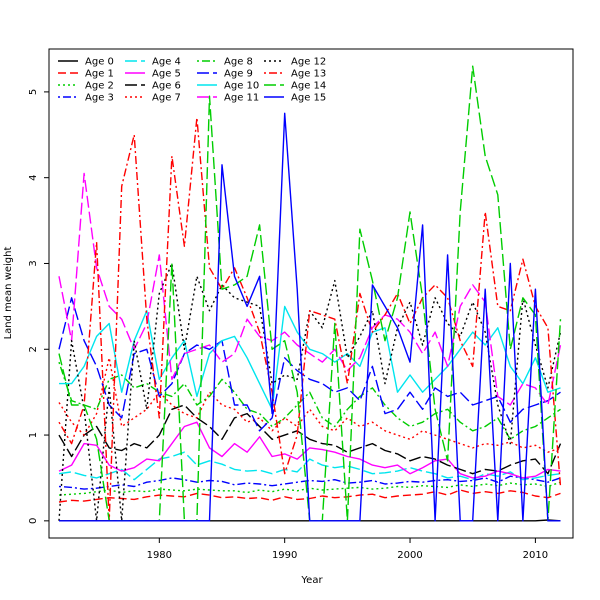 This screenshot has height=600, width=600. Describe the element at coordinates (33, 521) in the screenshot. I see `y-tick-label: 0` at that location.